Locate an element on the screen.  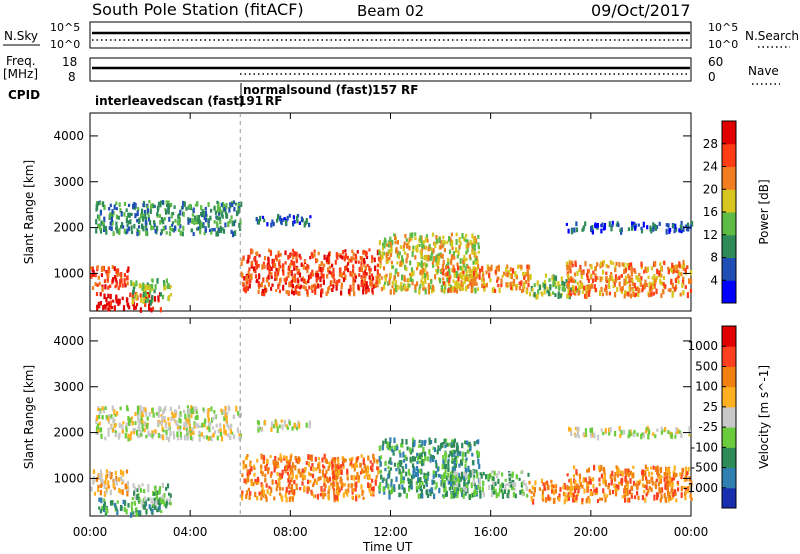
nsky-tick-top: 10^5 is located at coordinates (65, 27).